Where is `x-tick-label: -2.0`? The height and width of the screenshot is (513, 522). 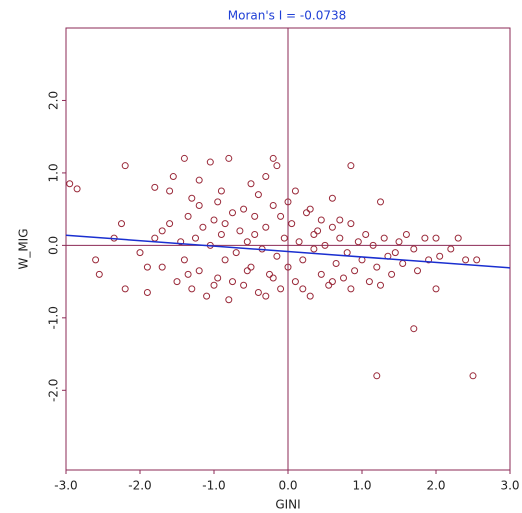 x-tick-label: -2.0 is located at coordinates (139, 486).